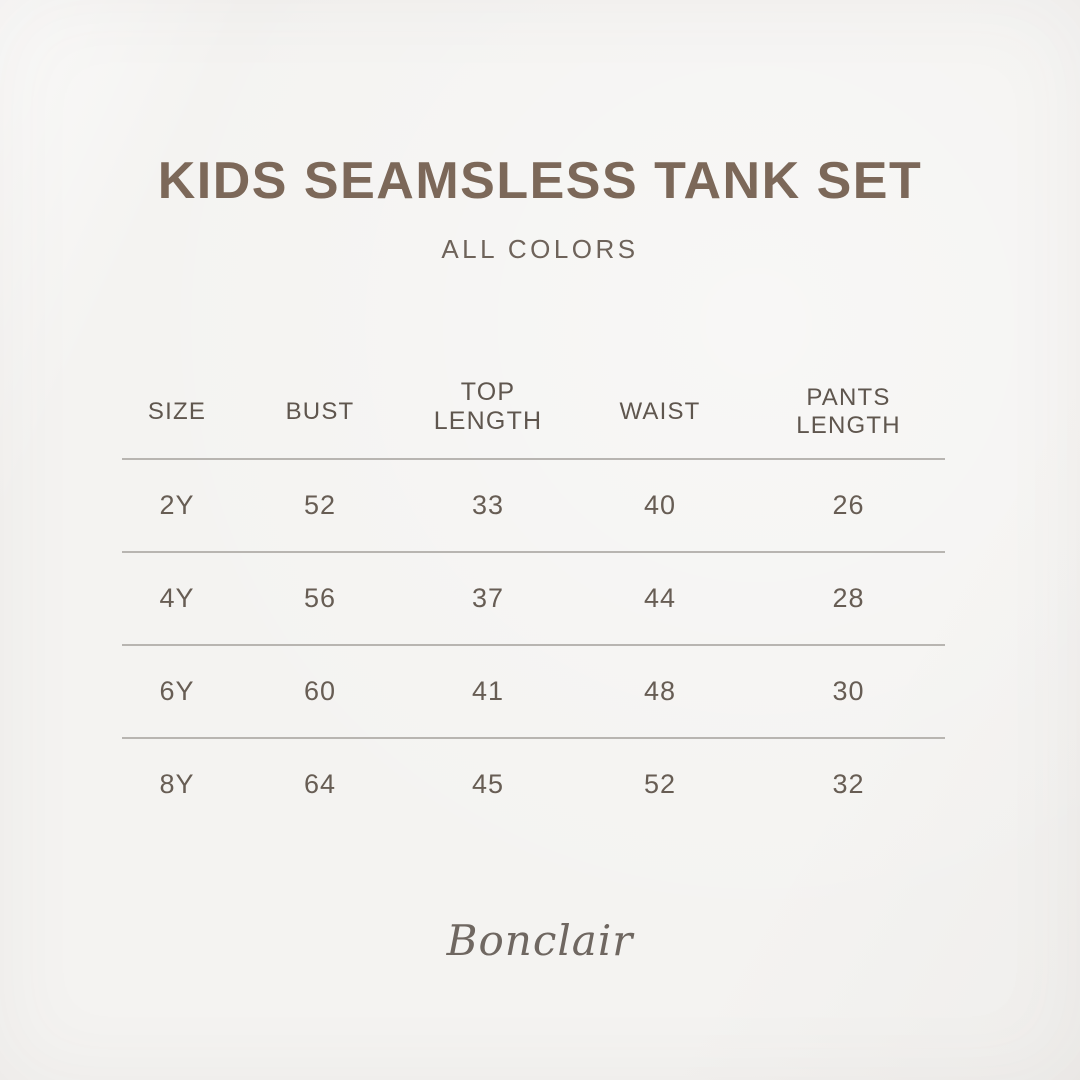 The width and height of the screenshot is (1080, 1080). What do you see at coordinates (848, 691) in the screenshot?
I see `pants-length-cell: 30` at bounding box center [848, 691].